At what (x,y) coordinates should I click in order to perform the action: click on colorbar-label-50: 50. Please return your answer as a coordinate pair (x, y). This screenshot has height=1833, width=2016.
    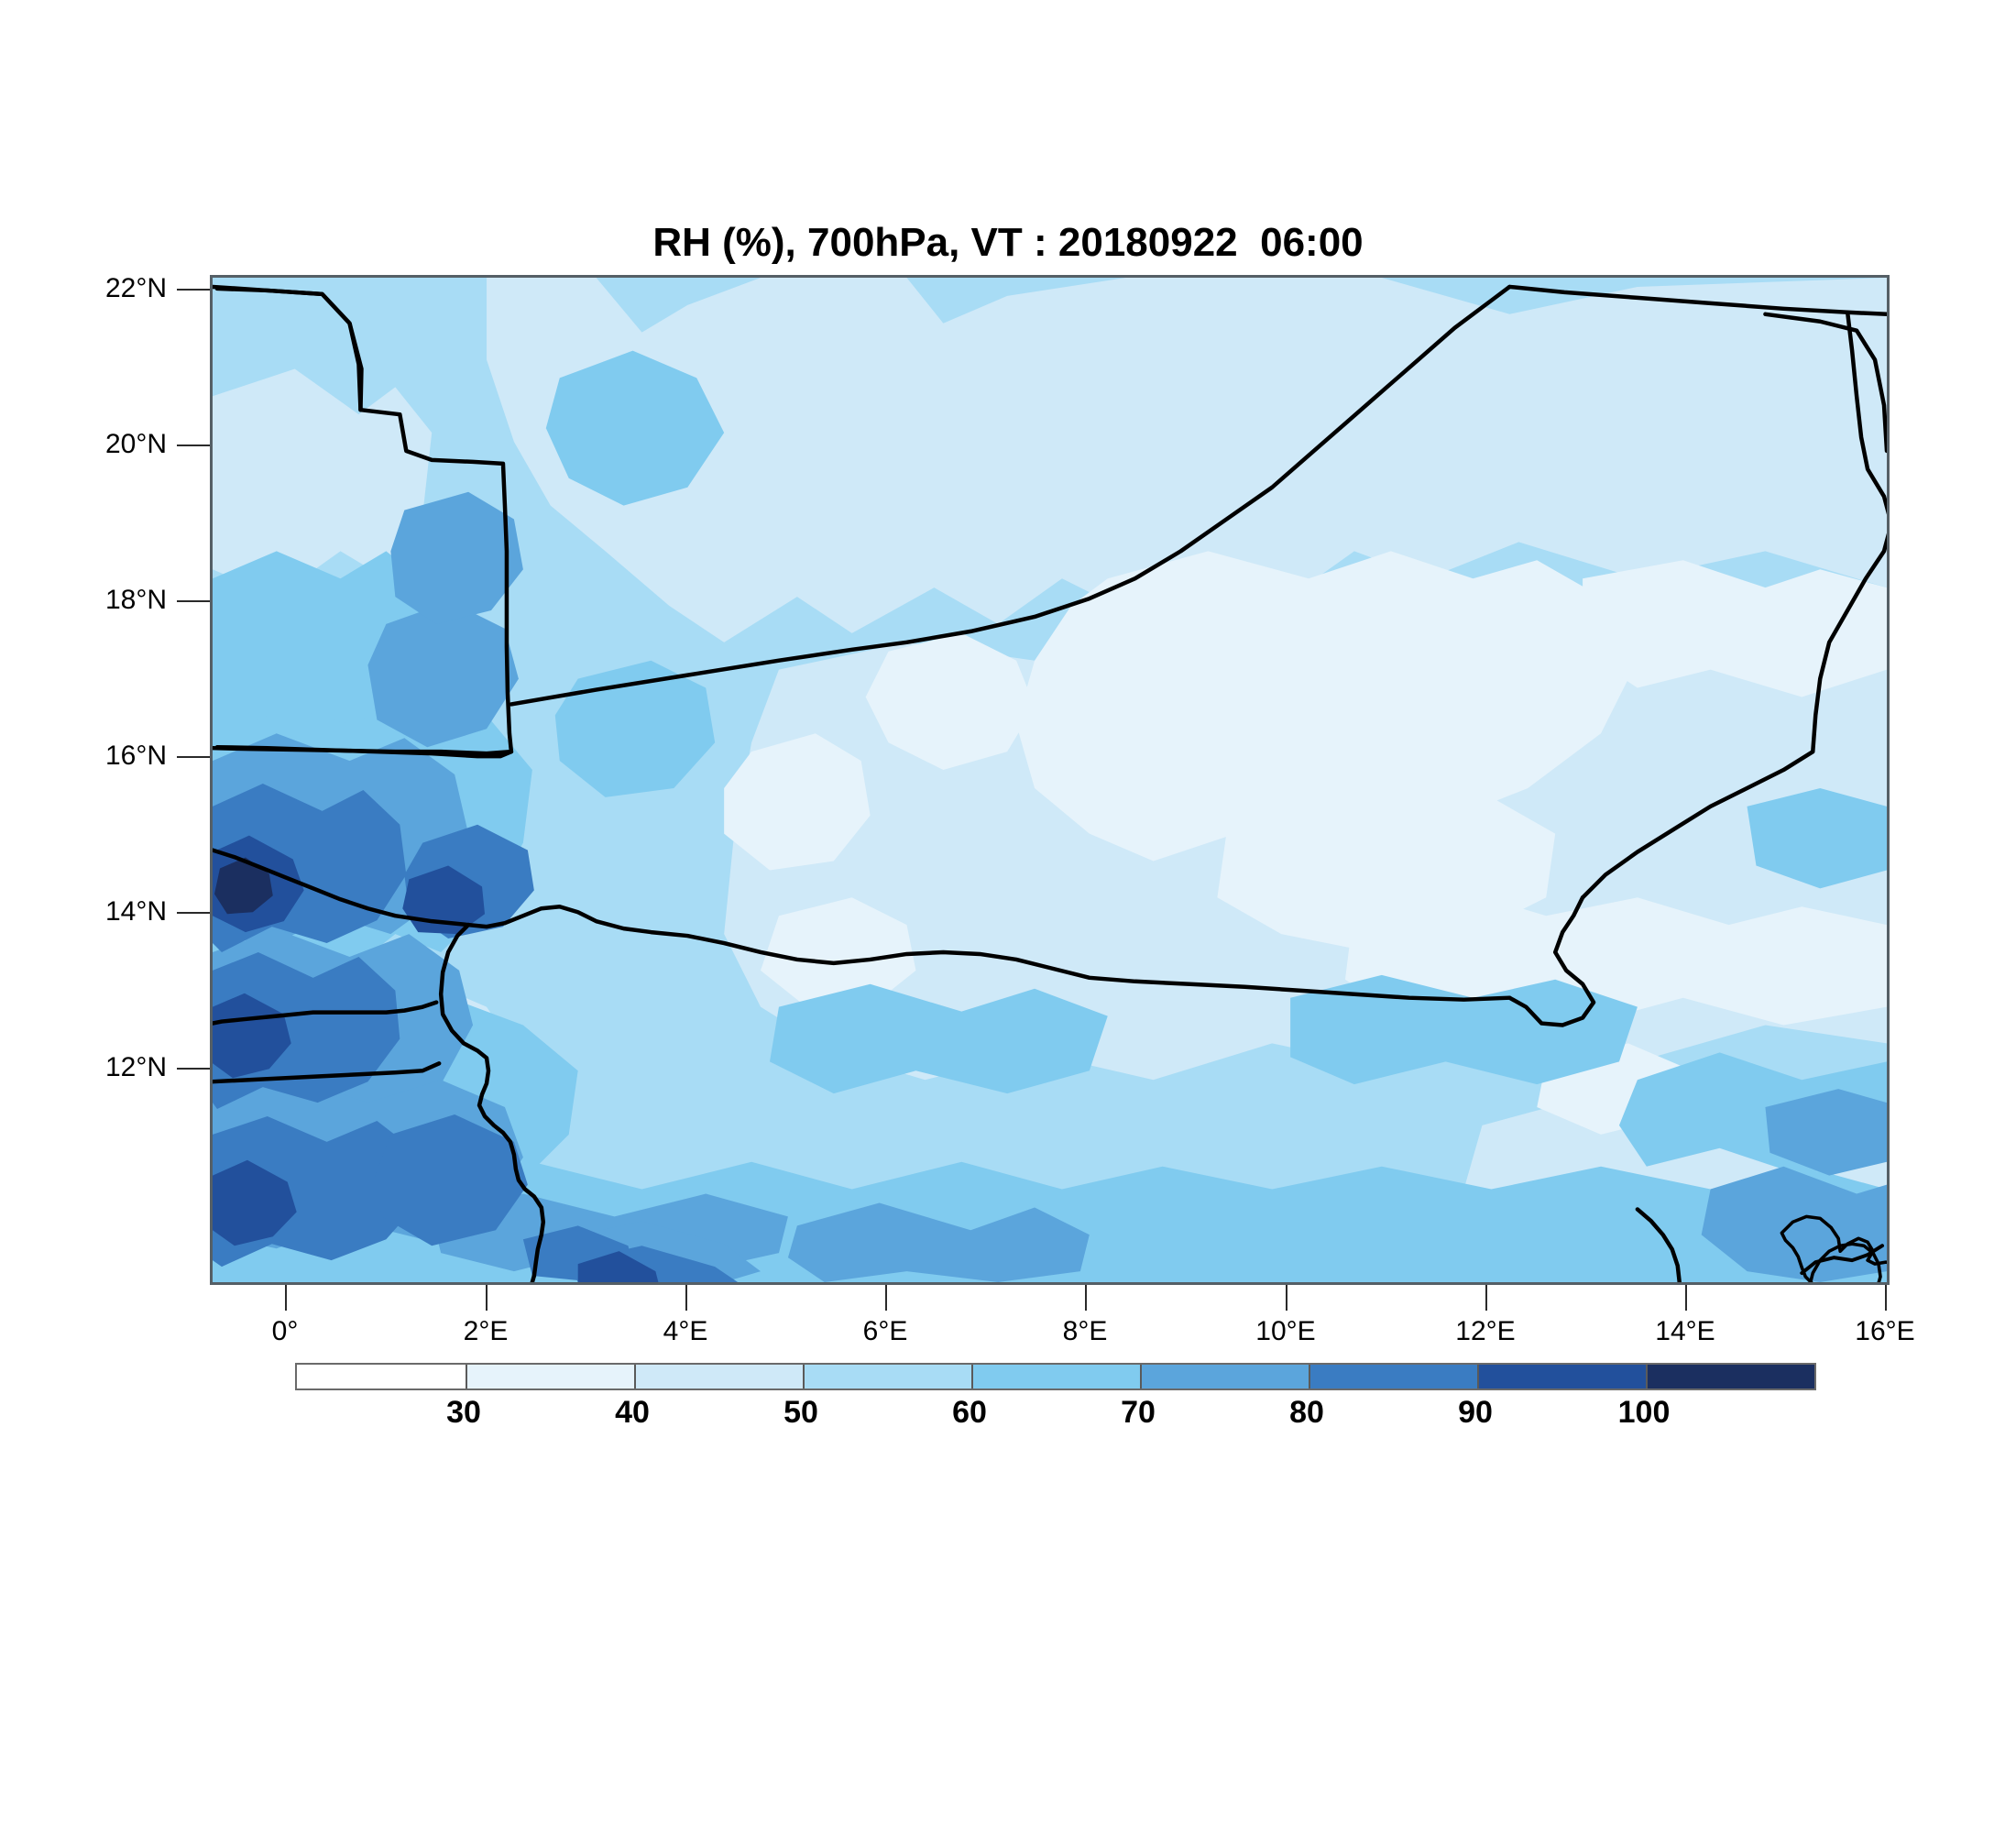
    Looking at the image, I should click on (800, 1412).